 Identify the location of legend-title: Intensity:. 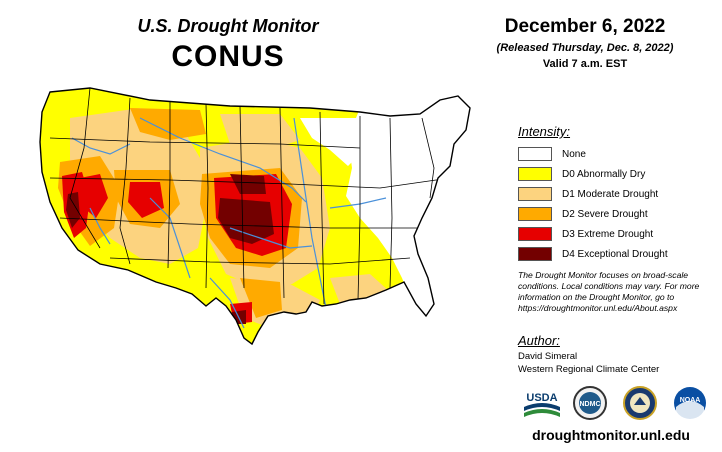
(544, 131).